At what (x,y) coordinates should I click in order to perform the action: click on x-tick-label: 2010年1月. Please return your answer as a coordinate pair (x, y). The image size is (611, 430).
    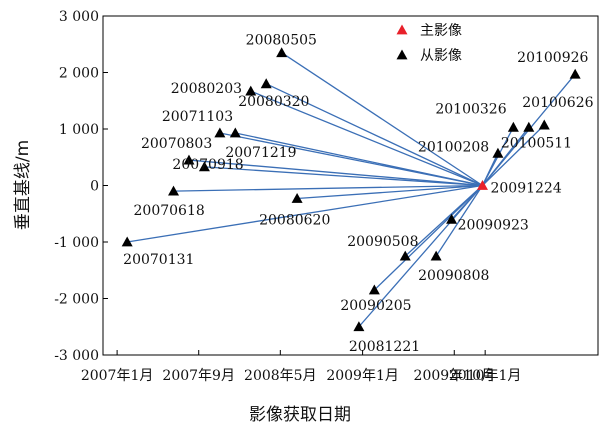
    Looking at the image, I should click on (485, 376).